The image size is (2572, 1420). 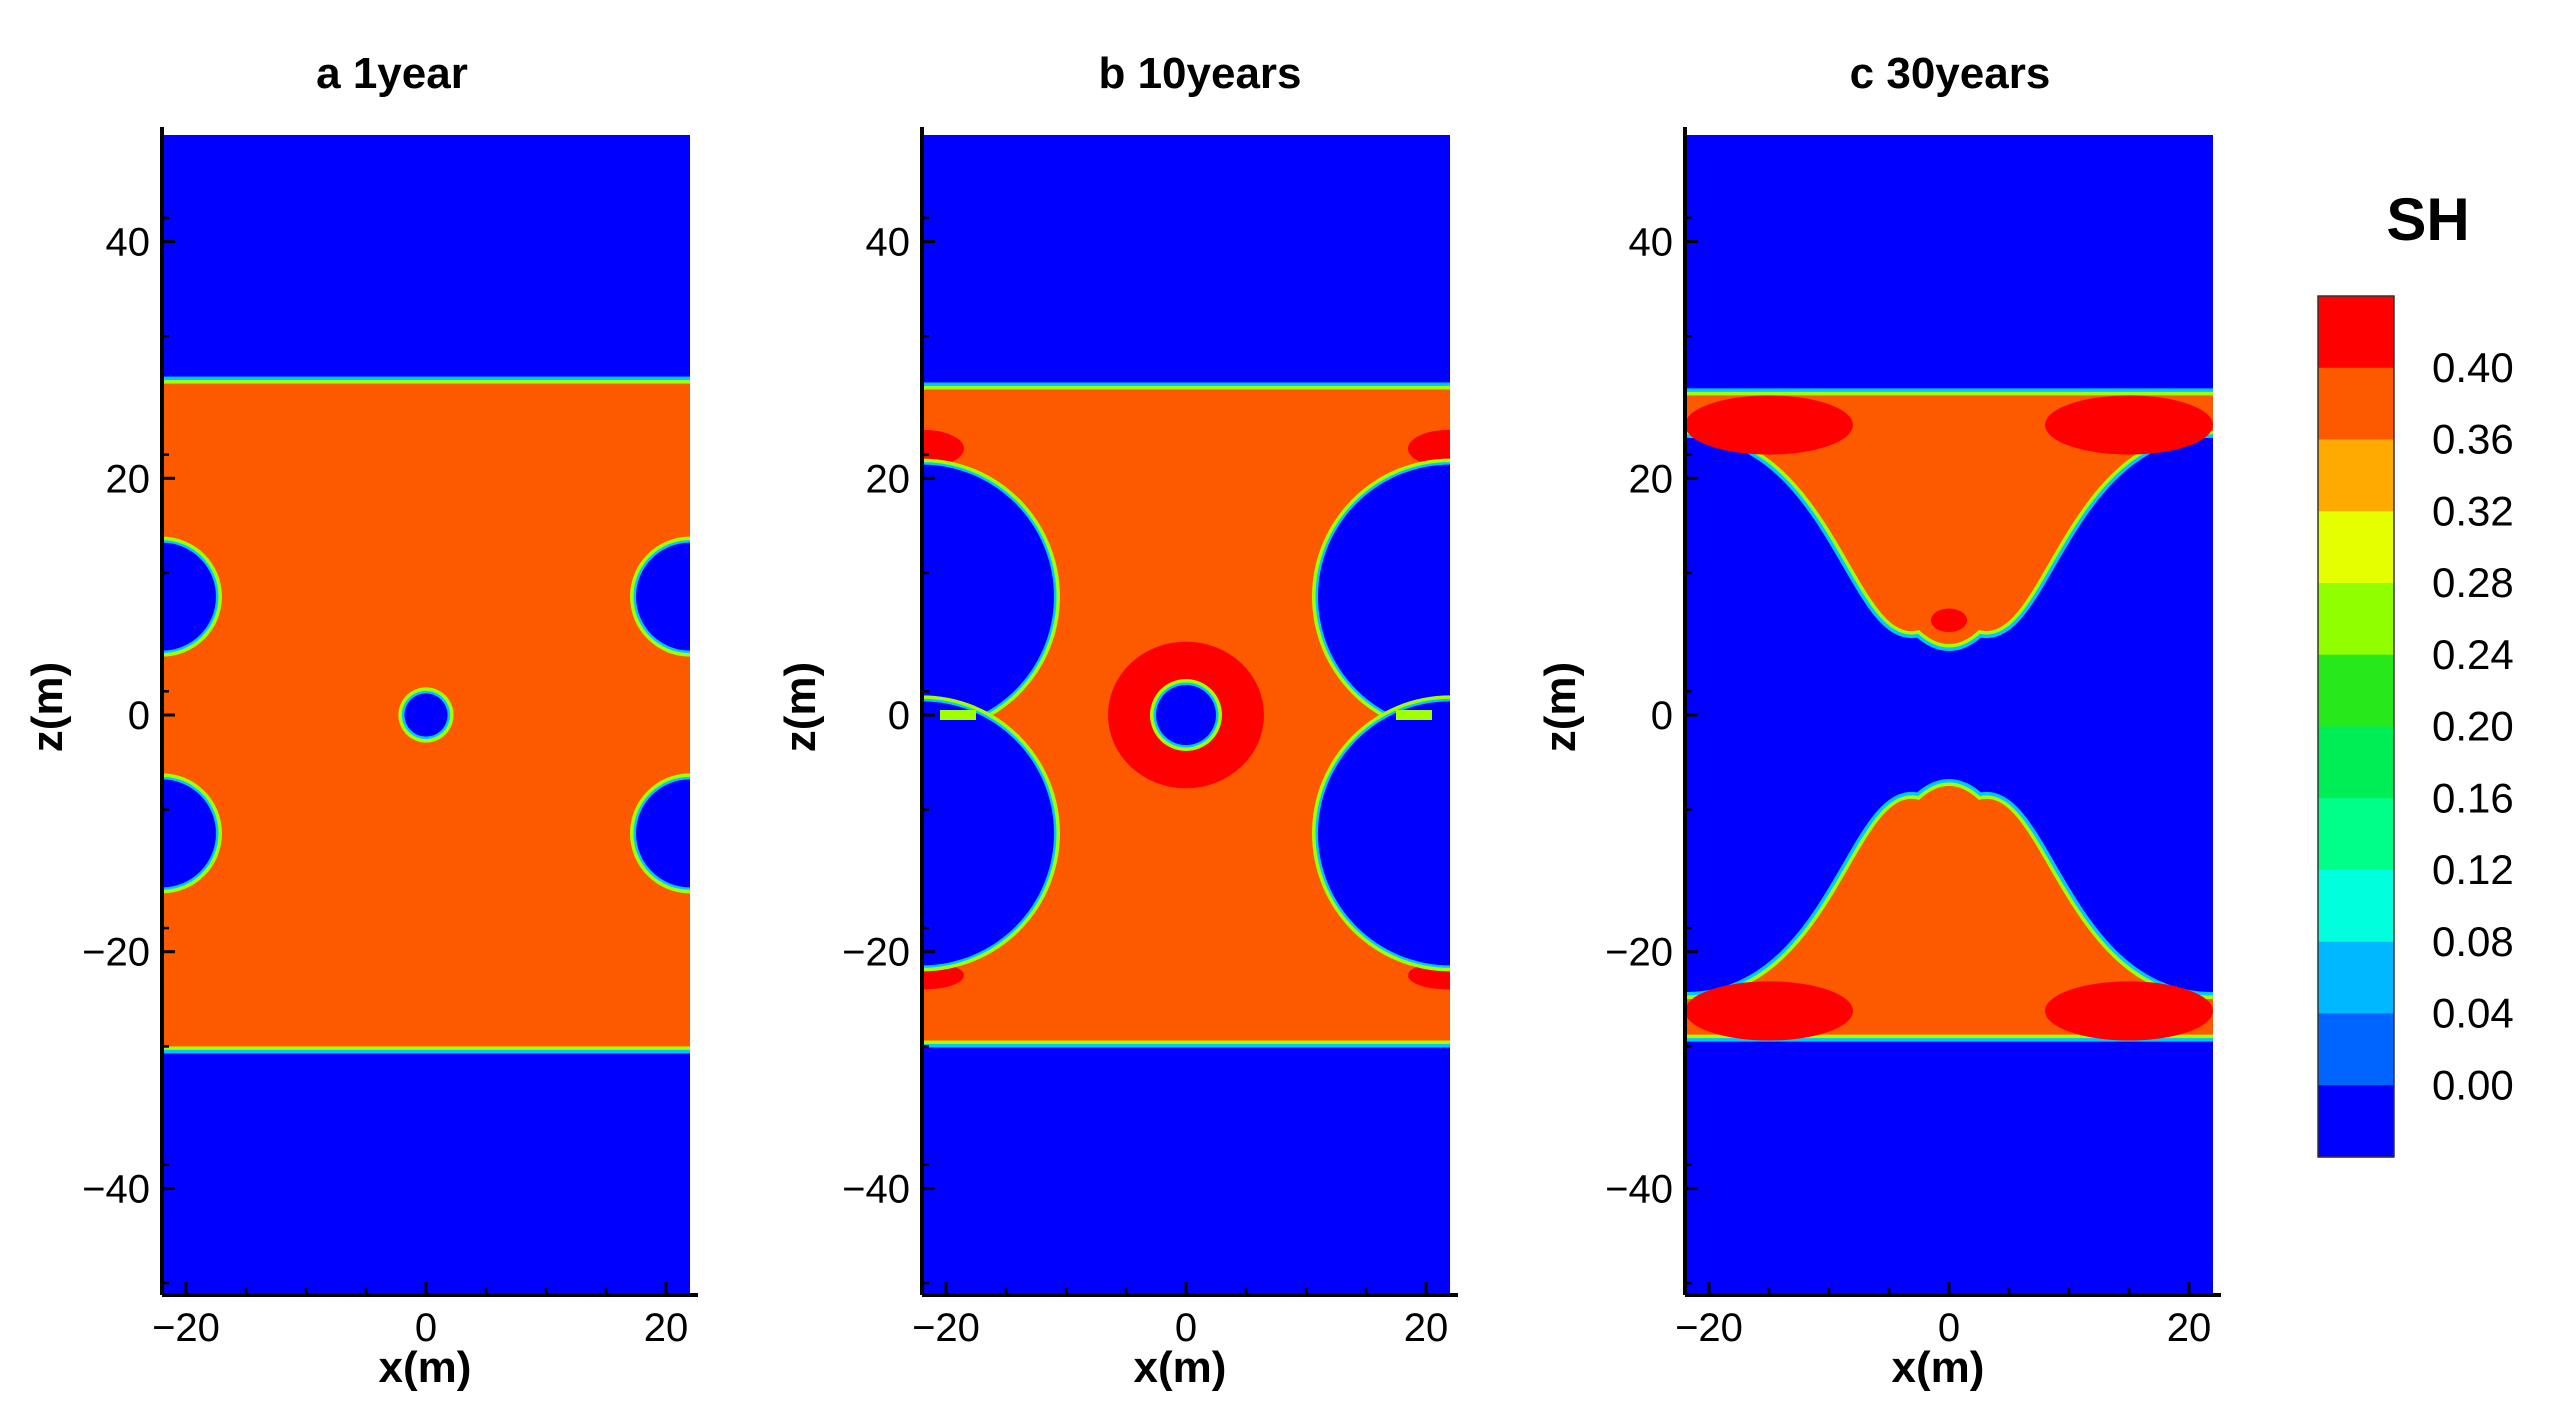 What do you see at coordinates (186, 1328) in the screenshot?
I see `panel-a-x-tick-label: −20` at bounding box center [186, 1328].